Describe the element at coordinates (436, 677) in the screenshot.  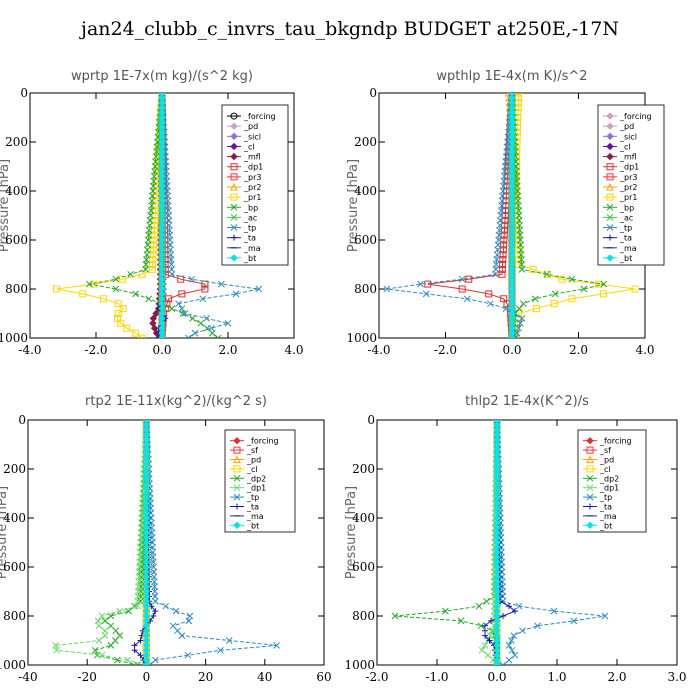
I see `x-tick-label: -1.0` at that location.